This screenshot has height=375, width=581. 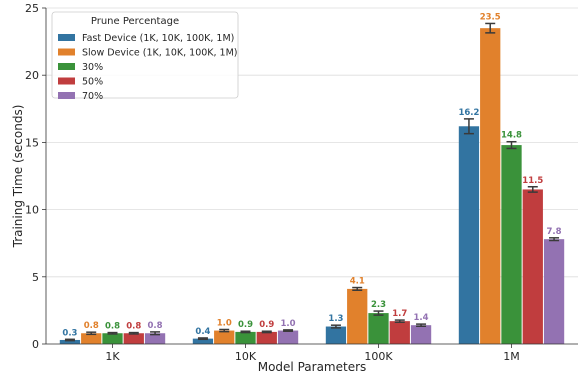 I want to click on x-tick-label: 10K, so click(x=246, y=356).